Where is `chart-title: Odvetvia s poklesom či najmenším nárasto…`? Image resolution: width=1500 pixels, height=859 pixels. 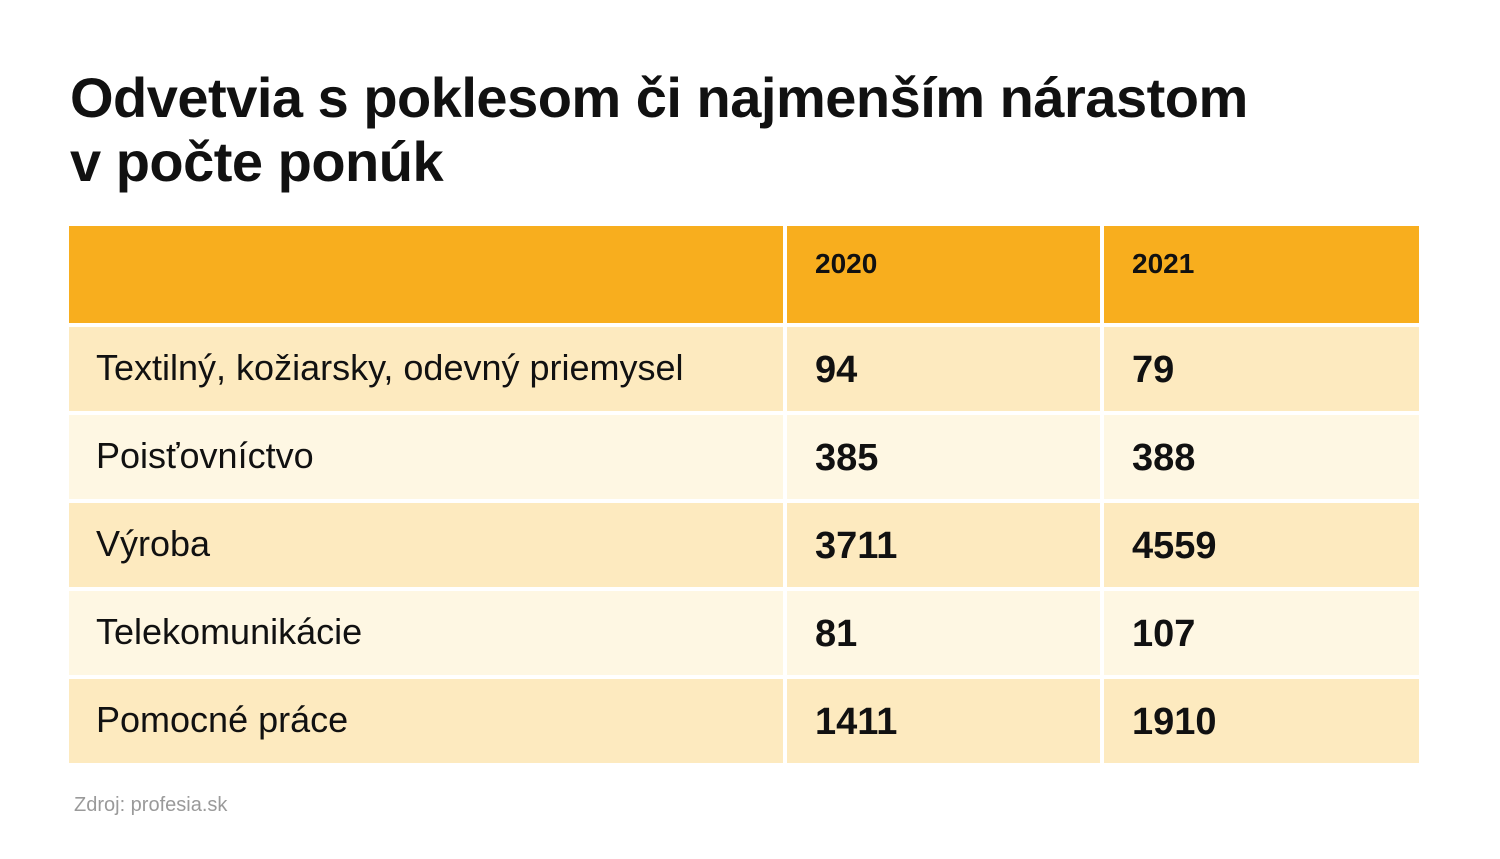 chart-title: Odvetvia s poklesom či najmenším nárasto… is located at coordinates (659, 129).